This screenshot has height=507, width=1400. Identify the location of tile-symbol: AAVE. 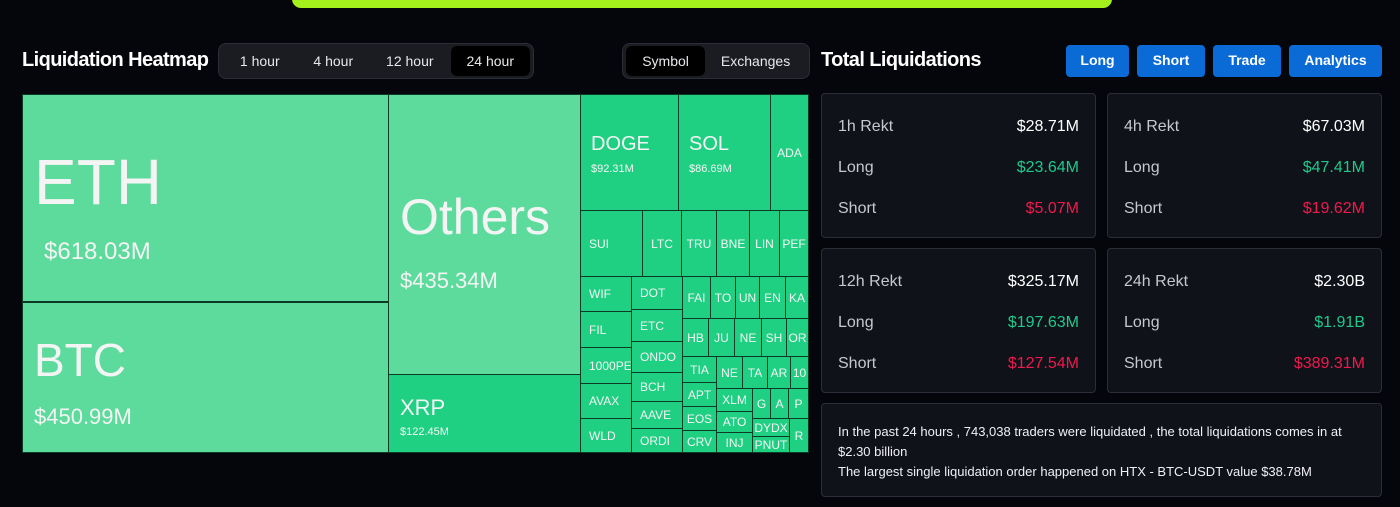
(656, 415).